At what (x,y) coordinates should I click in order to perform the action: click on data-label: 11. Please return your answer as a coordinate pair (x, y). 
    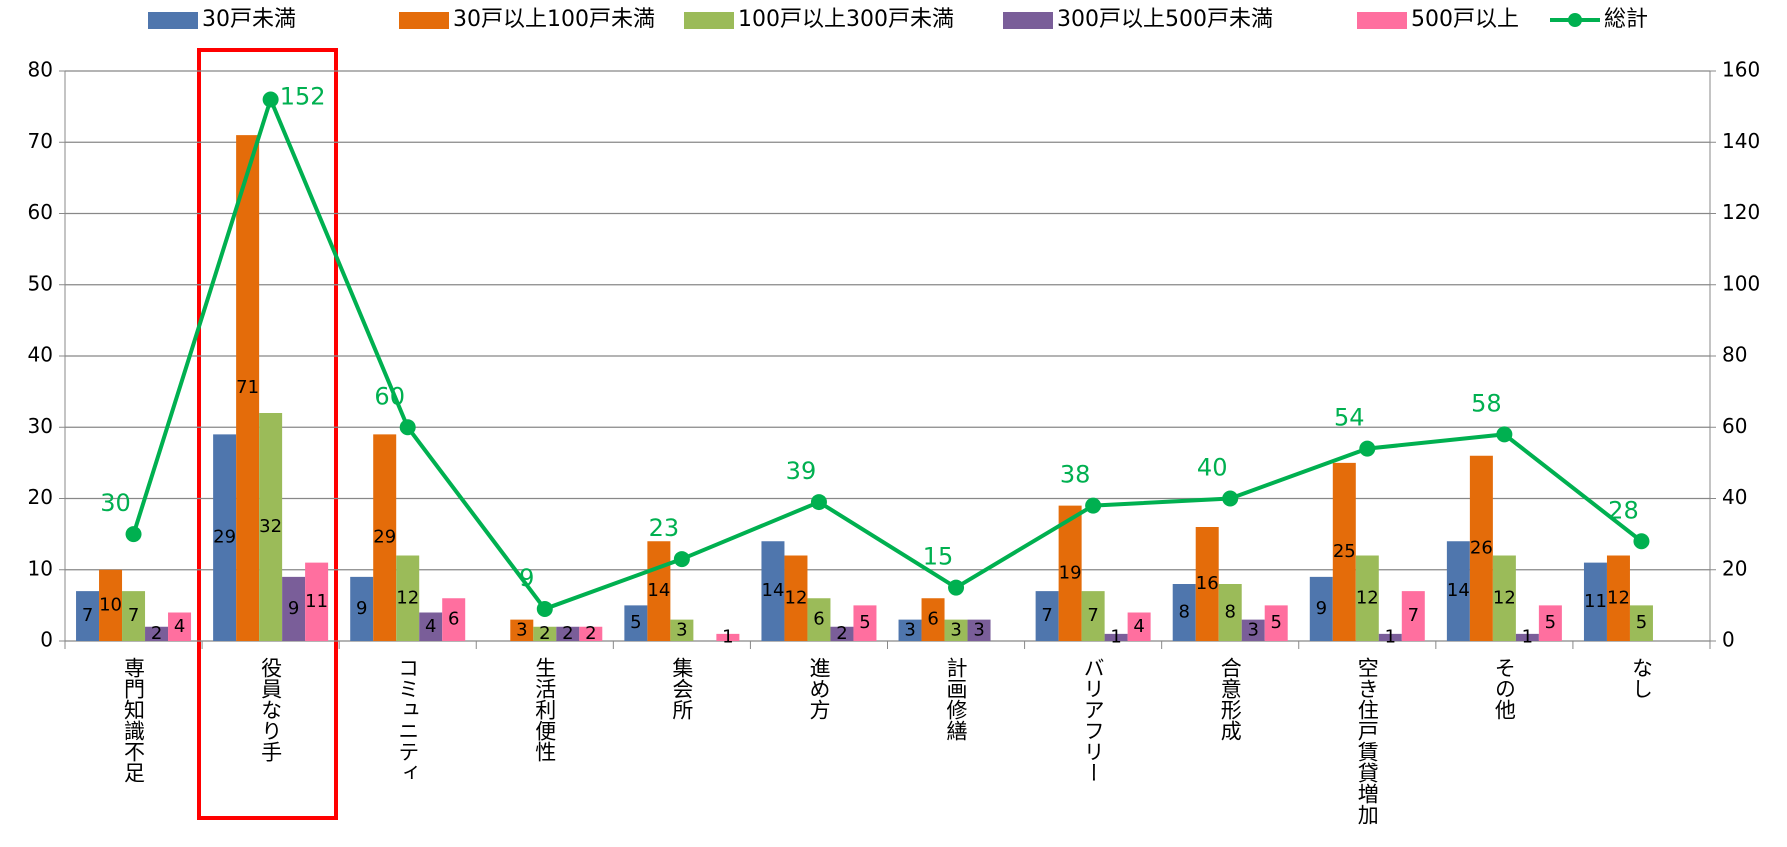
    Looking at the image, I should click on (1595, 601).